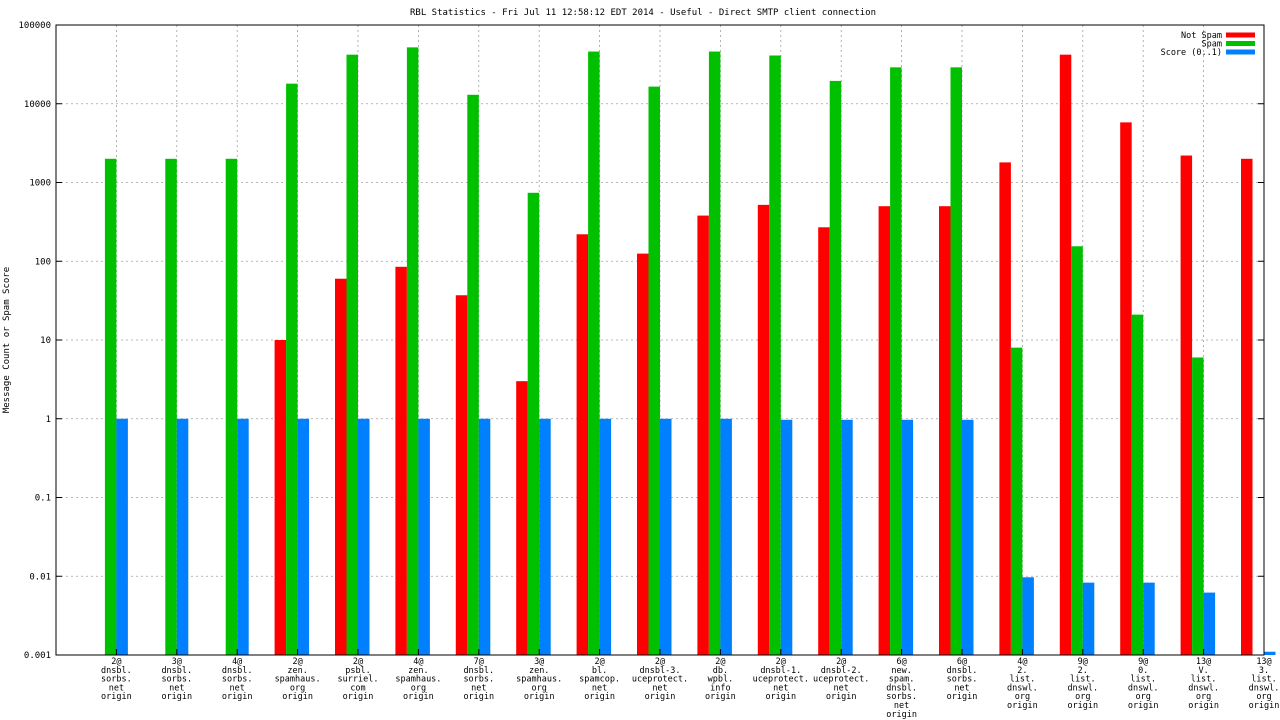  I want to click on y-axis-label: Message Count or Spam Score, so click(7, 340).